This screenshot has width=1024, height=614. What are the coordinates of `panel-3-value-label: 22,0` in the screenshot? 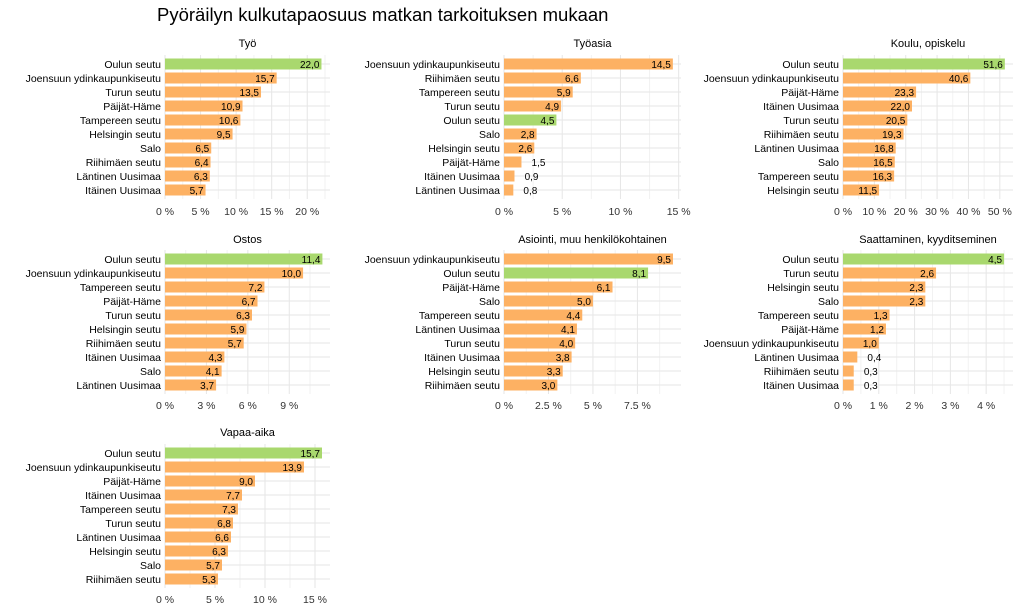 It's located at (901, 107).